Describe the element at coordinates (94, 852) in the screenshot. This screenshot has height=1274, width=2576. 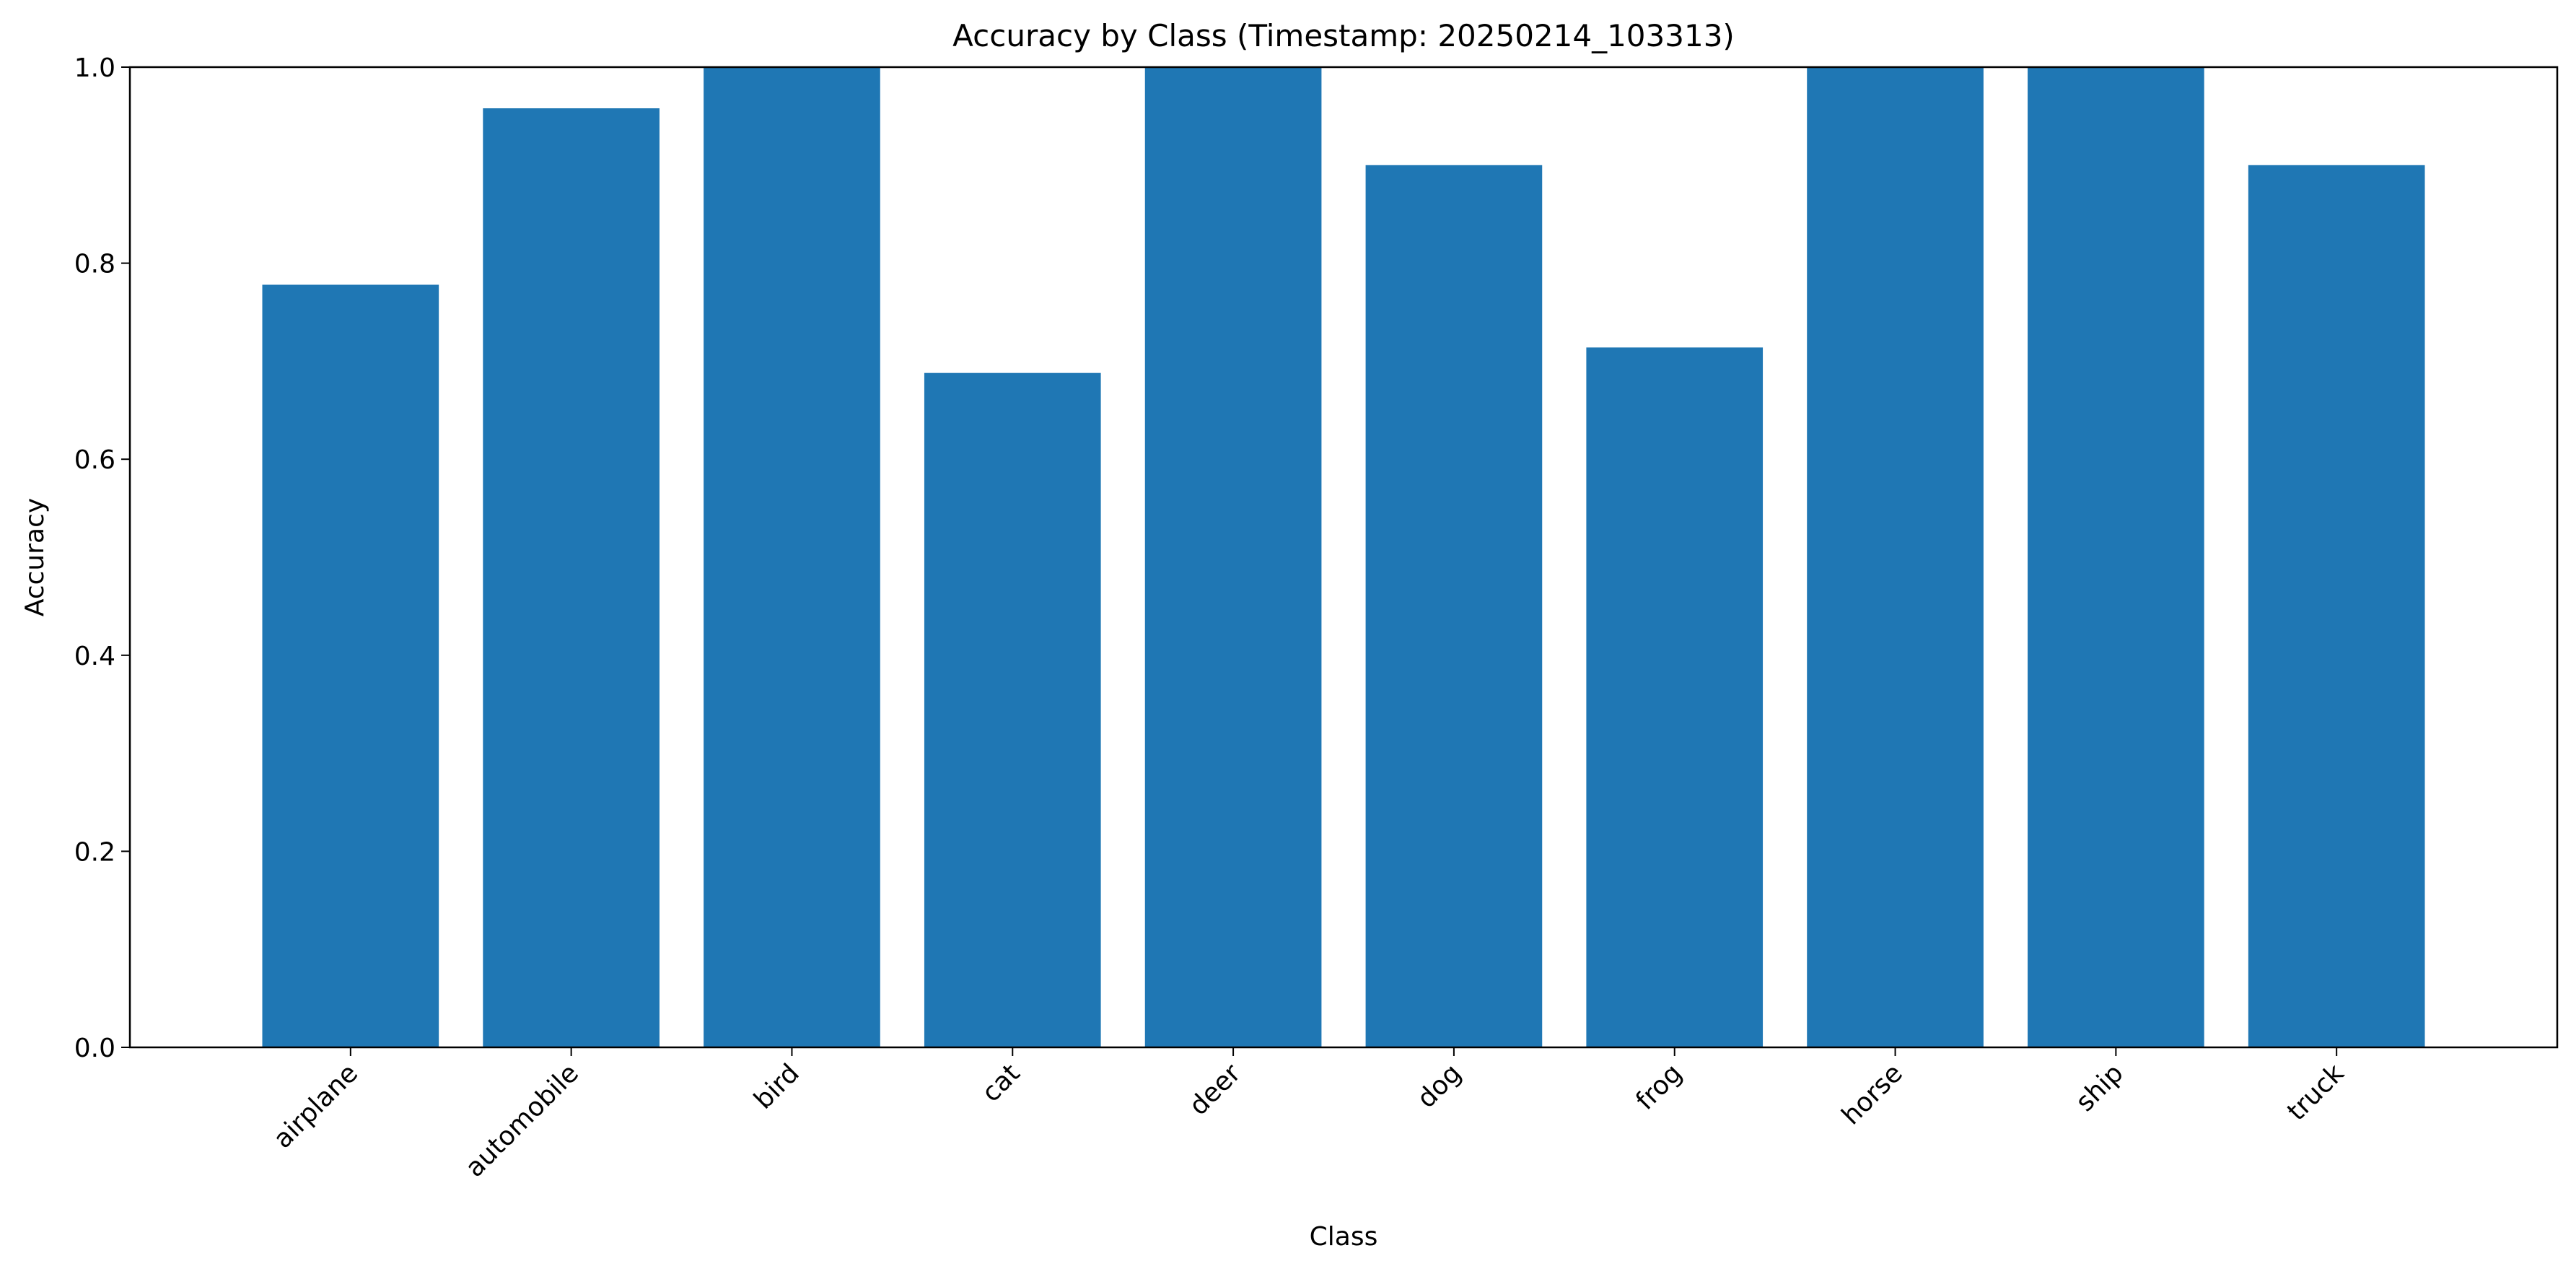
I see `y-tick-label-0.2: 0.2` at that location.